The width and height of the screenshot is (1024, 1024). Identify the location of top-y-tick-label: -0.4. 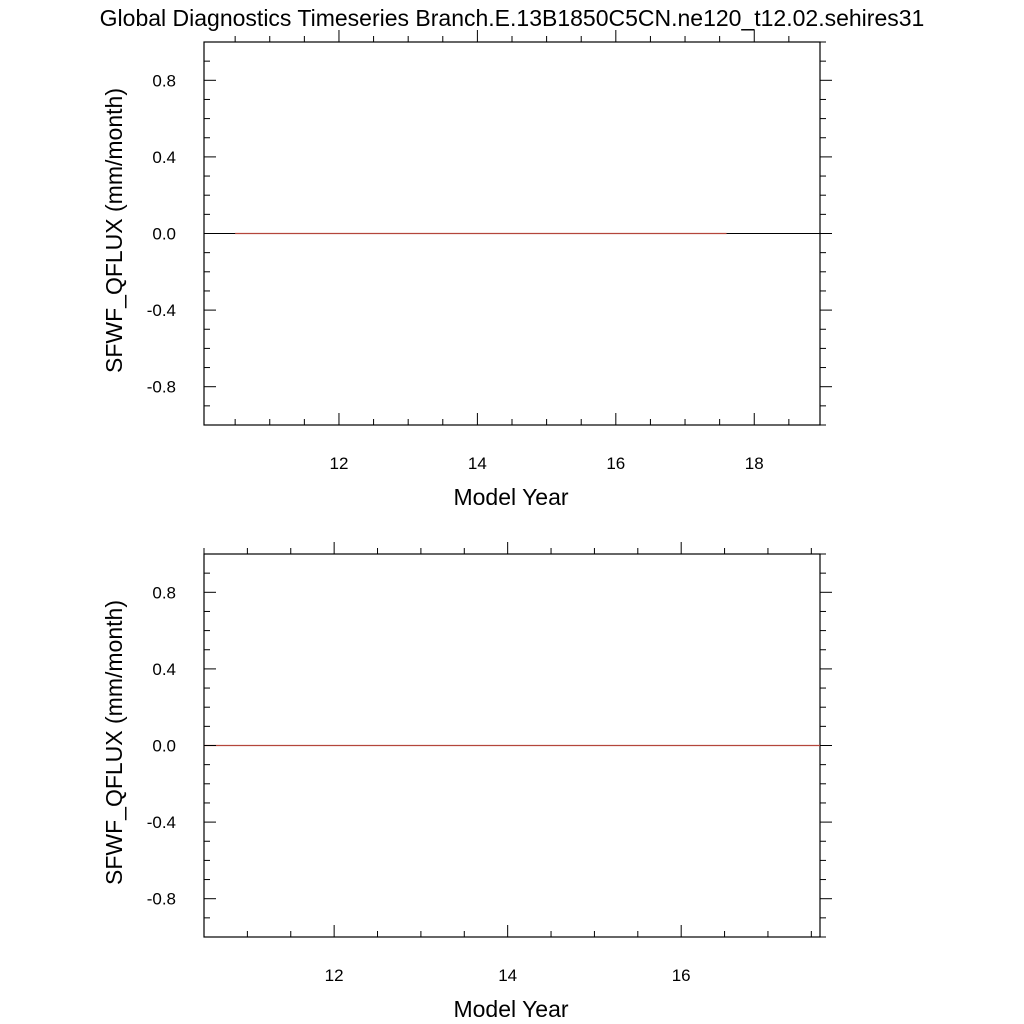
(161, 310).